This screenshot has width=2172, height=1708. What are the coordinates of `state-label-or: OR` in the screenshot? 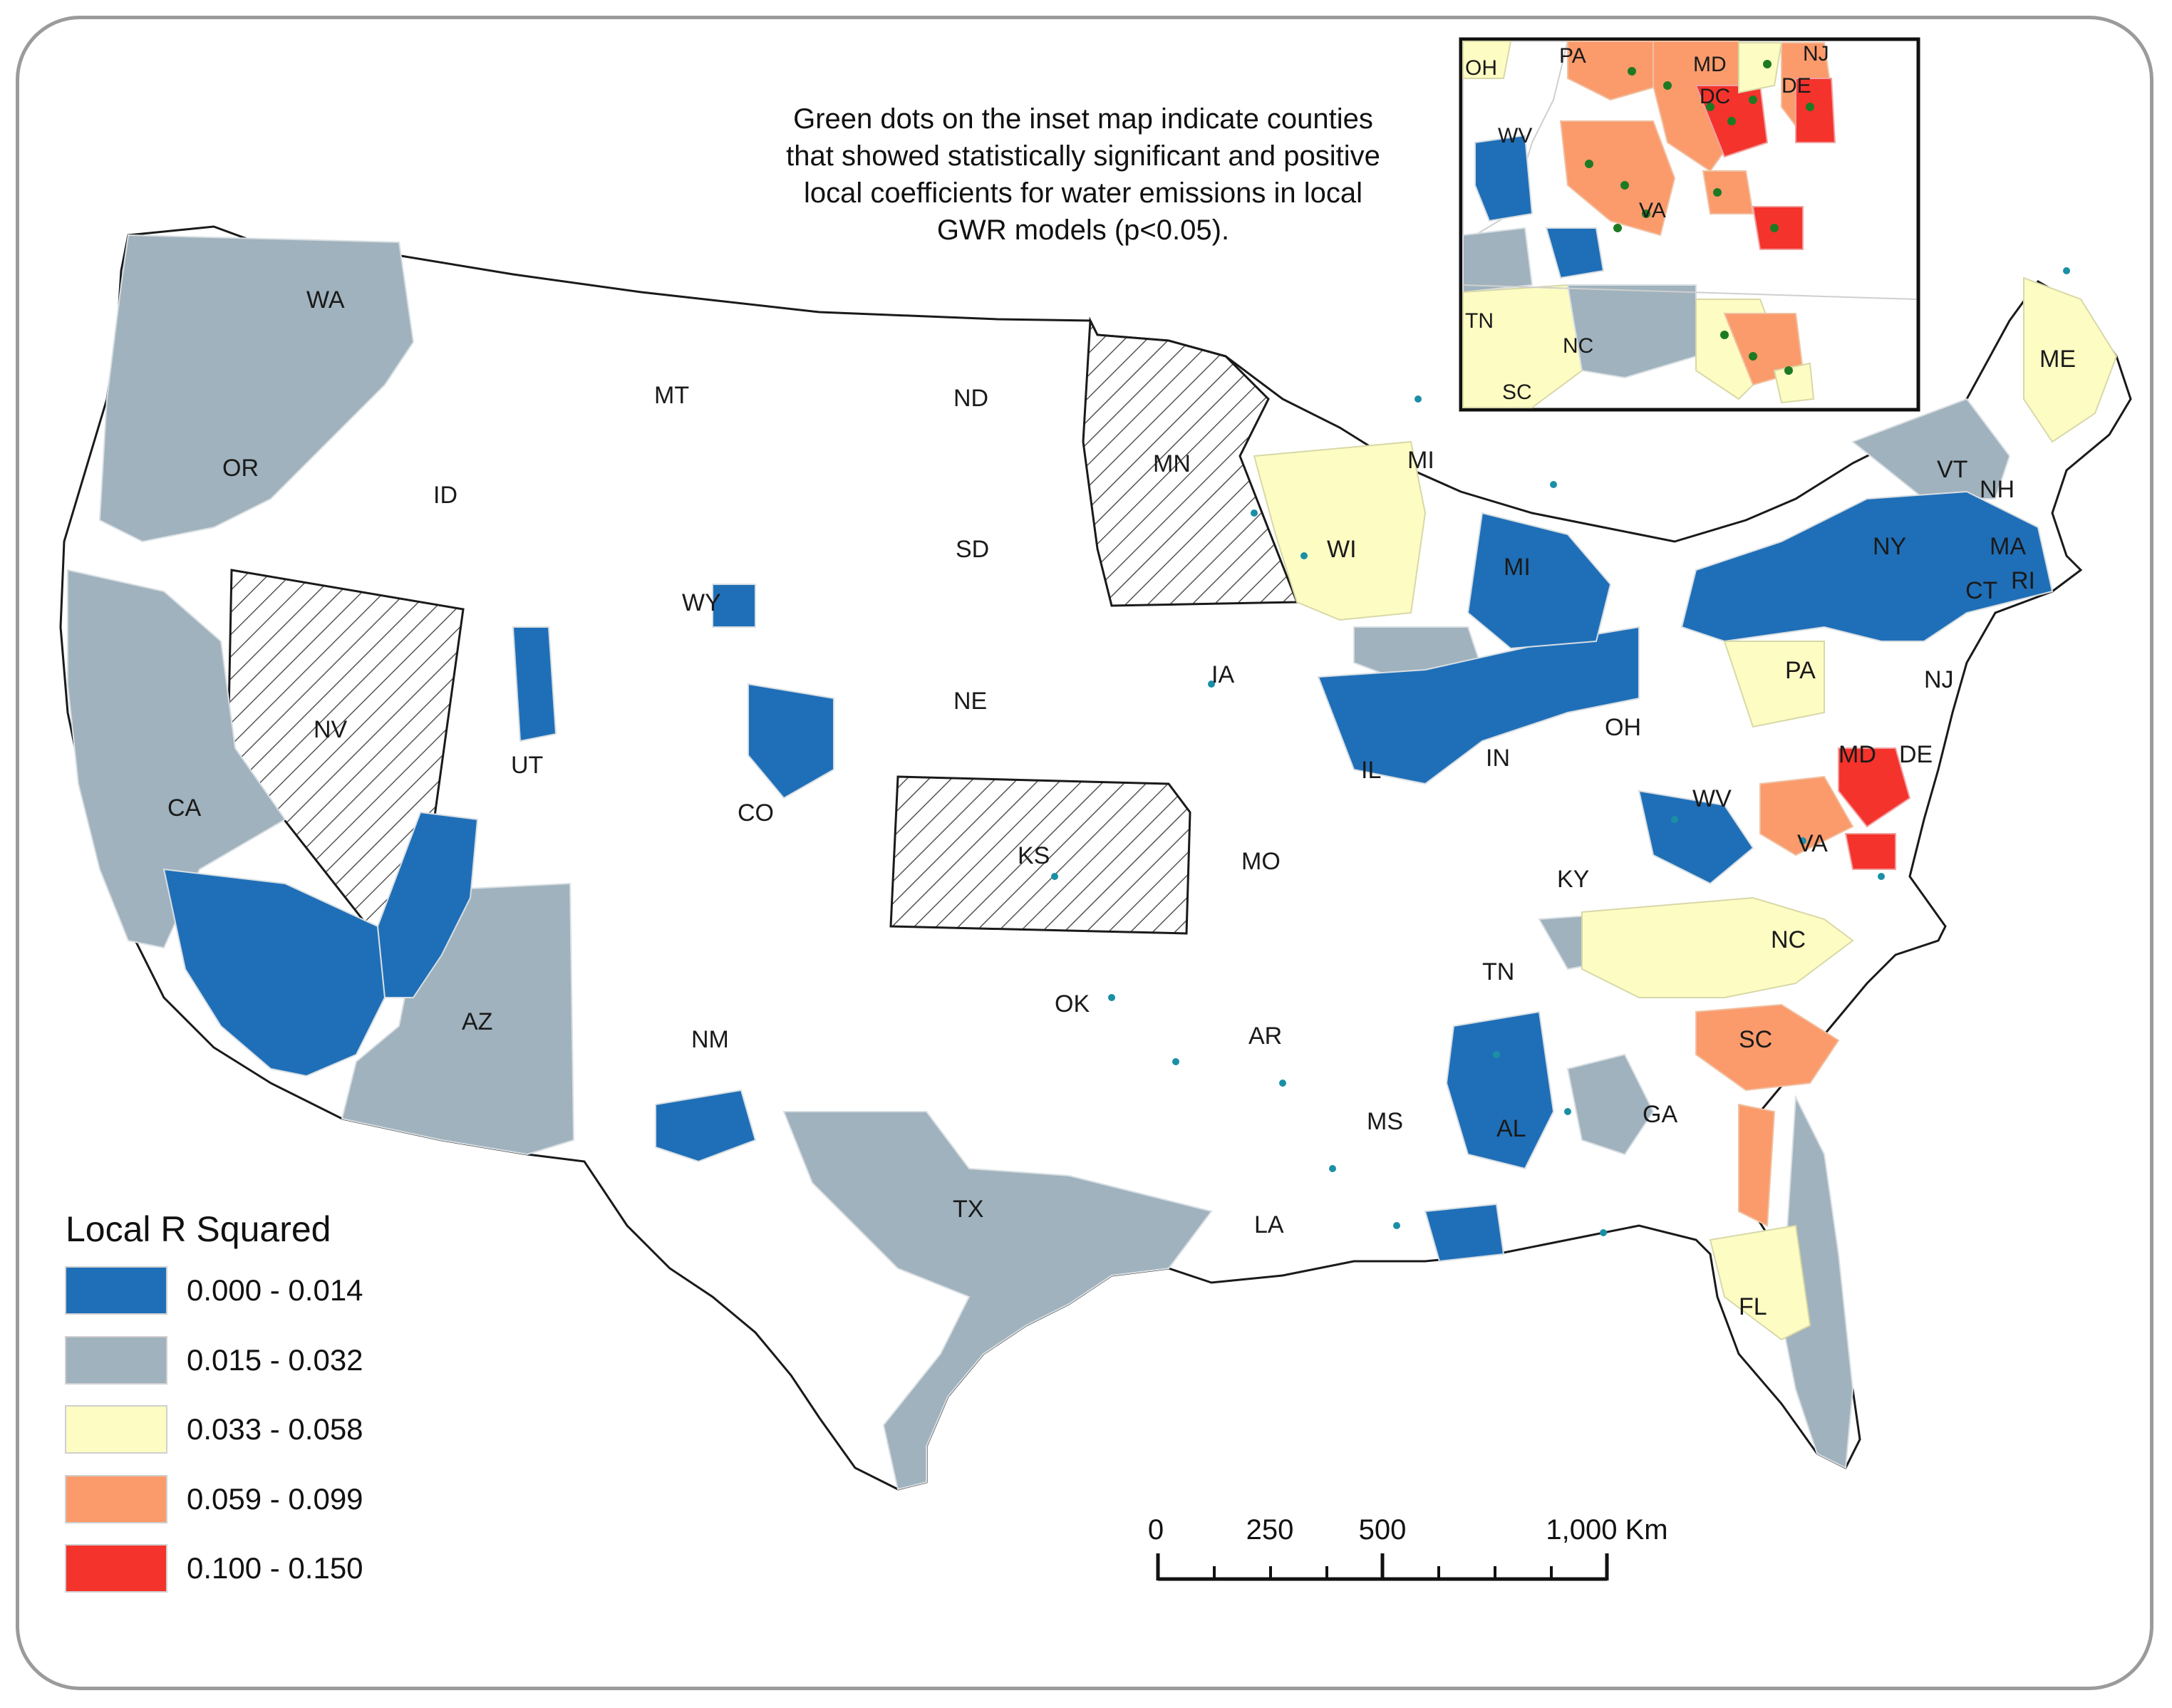 It's located at (240, 468).